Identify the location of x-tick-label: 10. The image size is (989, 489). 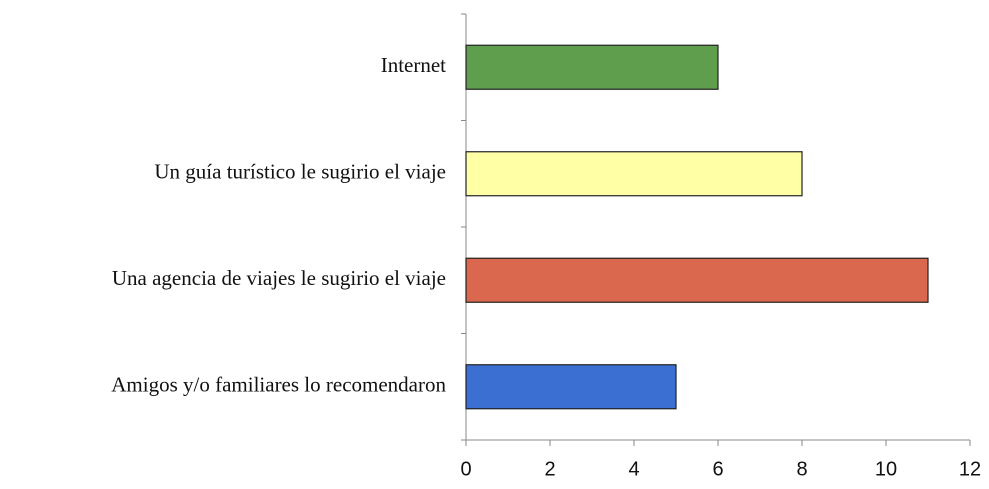
(886, 469).